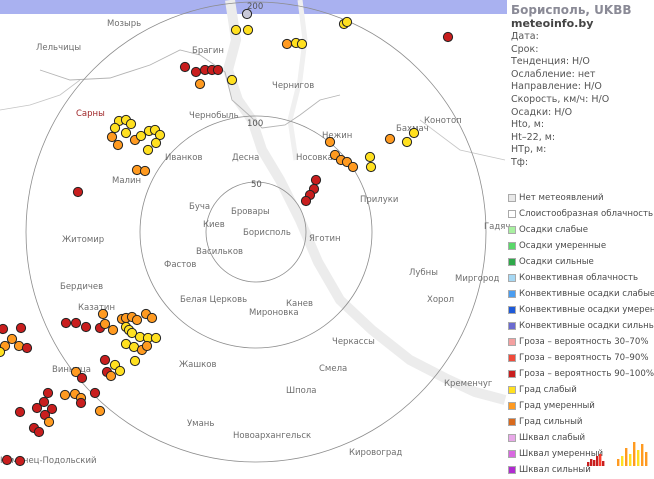 The width and height of the screenshot is (654, 479). Describe the element at coordinates (180, 265) in the screenshot. I see `city-fastov: Фастов` at that location.